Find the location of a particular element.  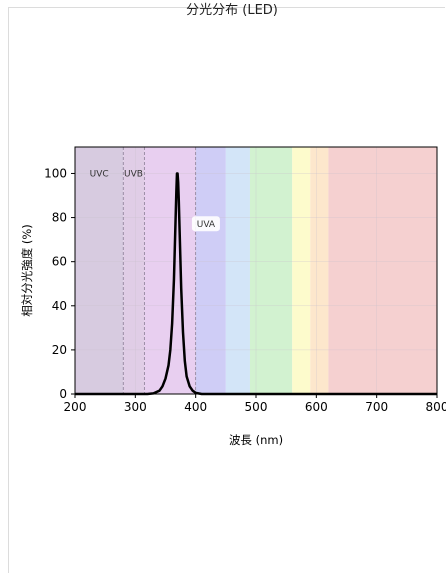

region-label: UVB is located at coordinates (133, 174).